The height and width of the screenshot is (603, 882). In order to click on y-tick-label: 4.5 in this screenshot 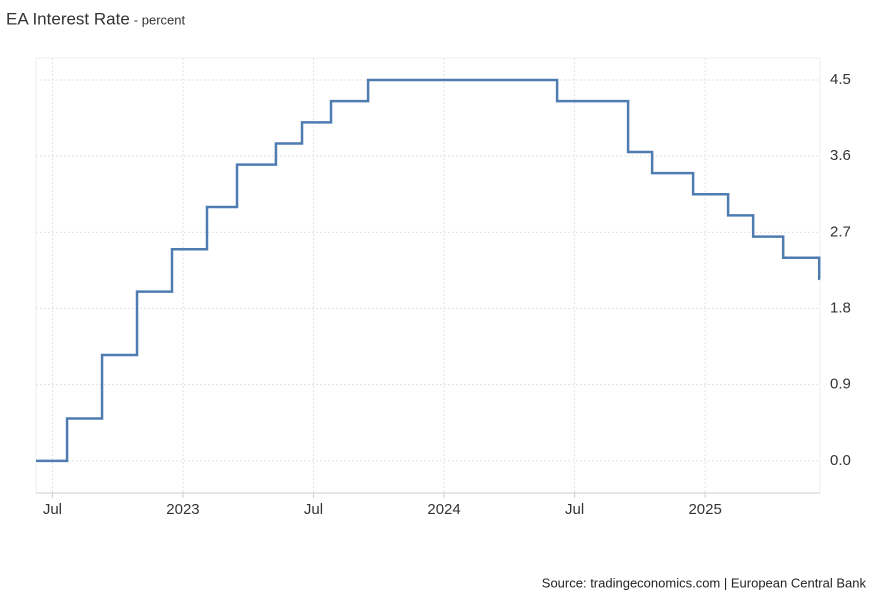, I will do `click(840, 79)`.